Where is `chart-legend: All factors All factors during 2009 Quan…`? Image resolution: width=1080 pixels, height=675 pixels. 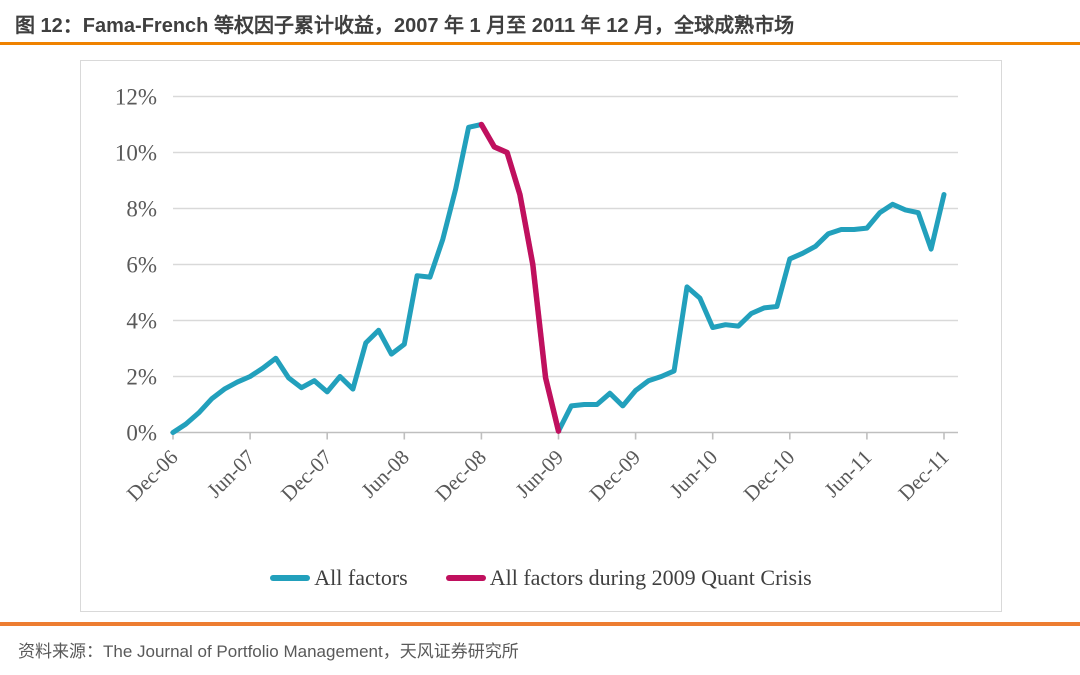 chart-legend: All factors All factors during 2009 Quan… is located at coordinates (541, 578).